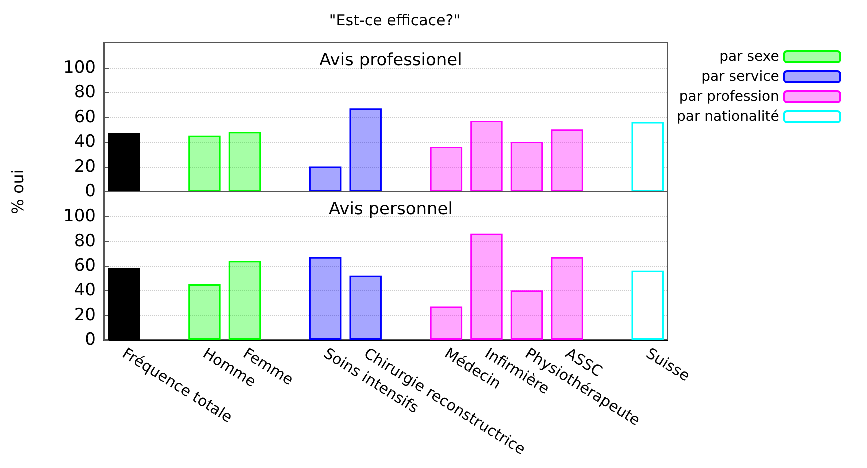 Image resolution: width=867 pixels, height=468 pixels. Describe the element at coordinates (391, 210) in the screenshot. I see `text: Avis personnel` at that location.